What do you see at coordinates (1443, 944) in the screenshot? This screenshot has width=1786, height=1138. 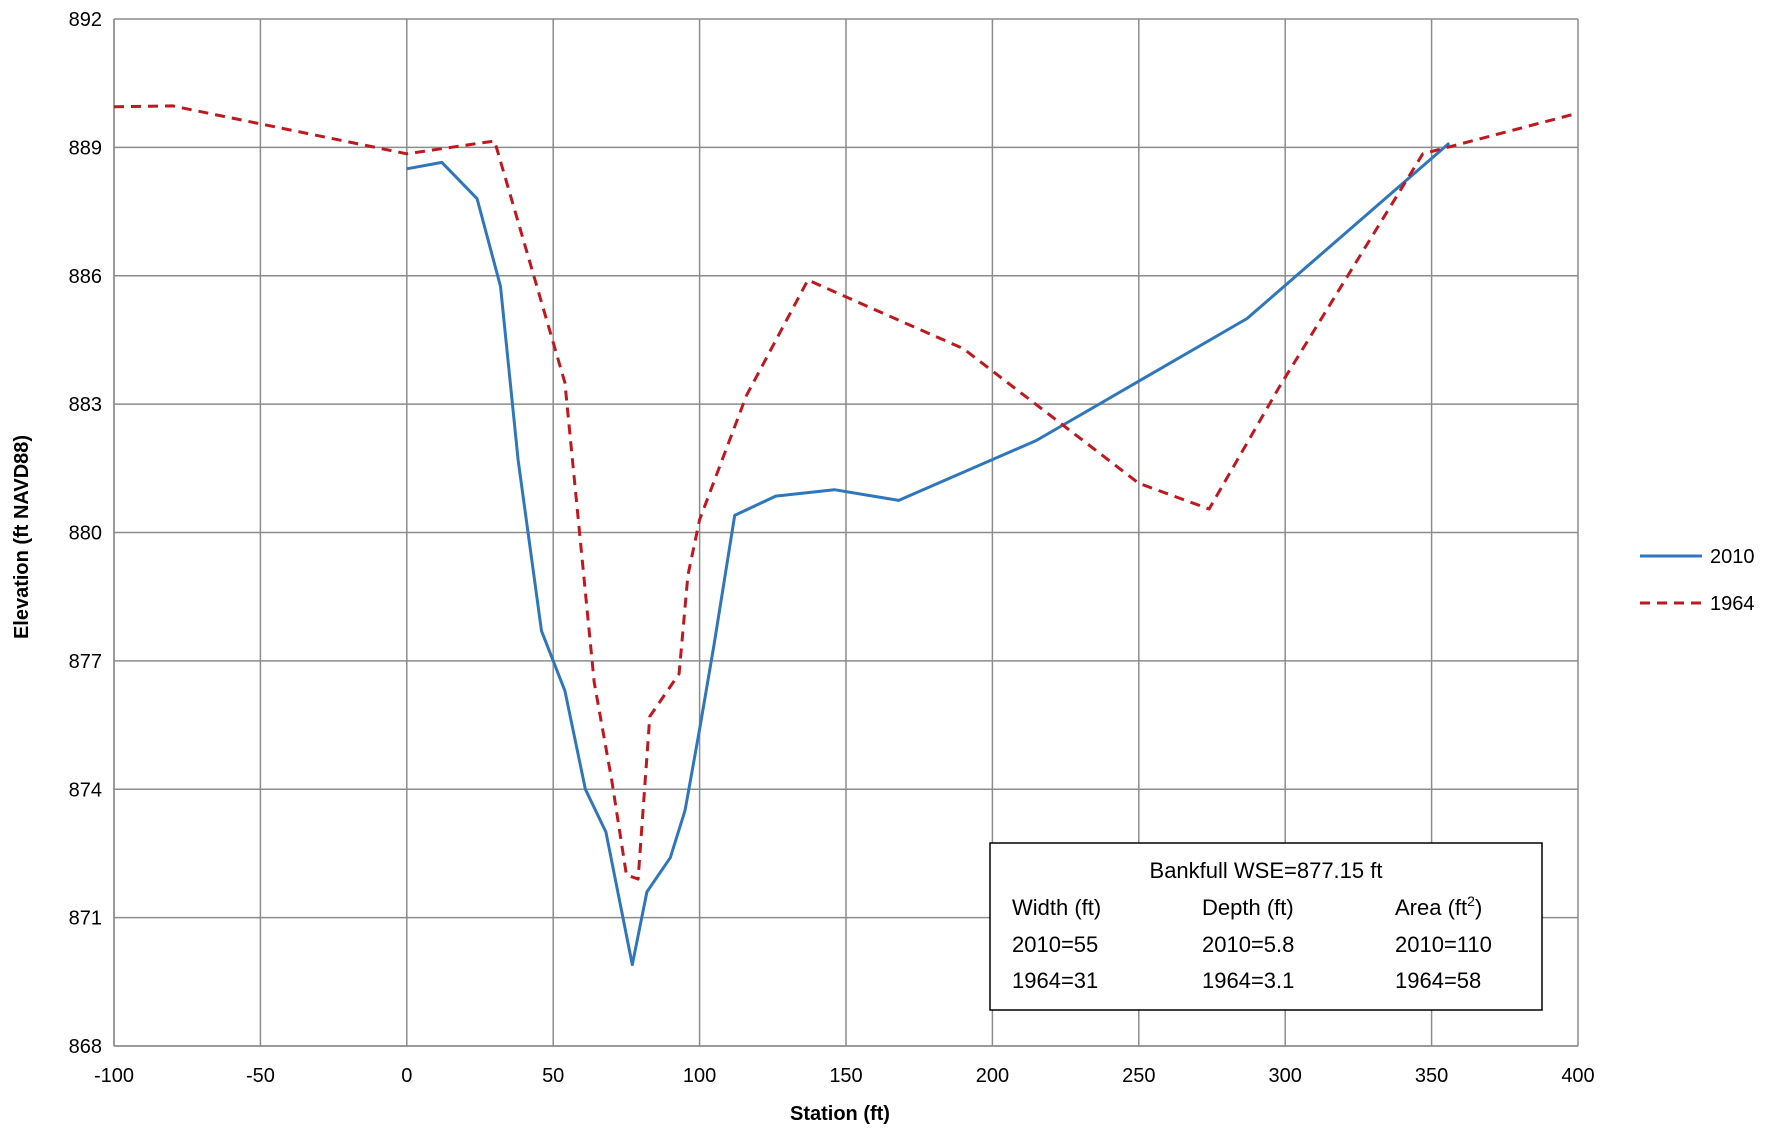 I see `annotation-2010-area: 2010=110` at bounding box center [1443, 944].